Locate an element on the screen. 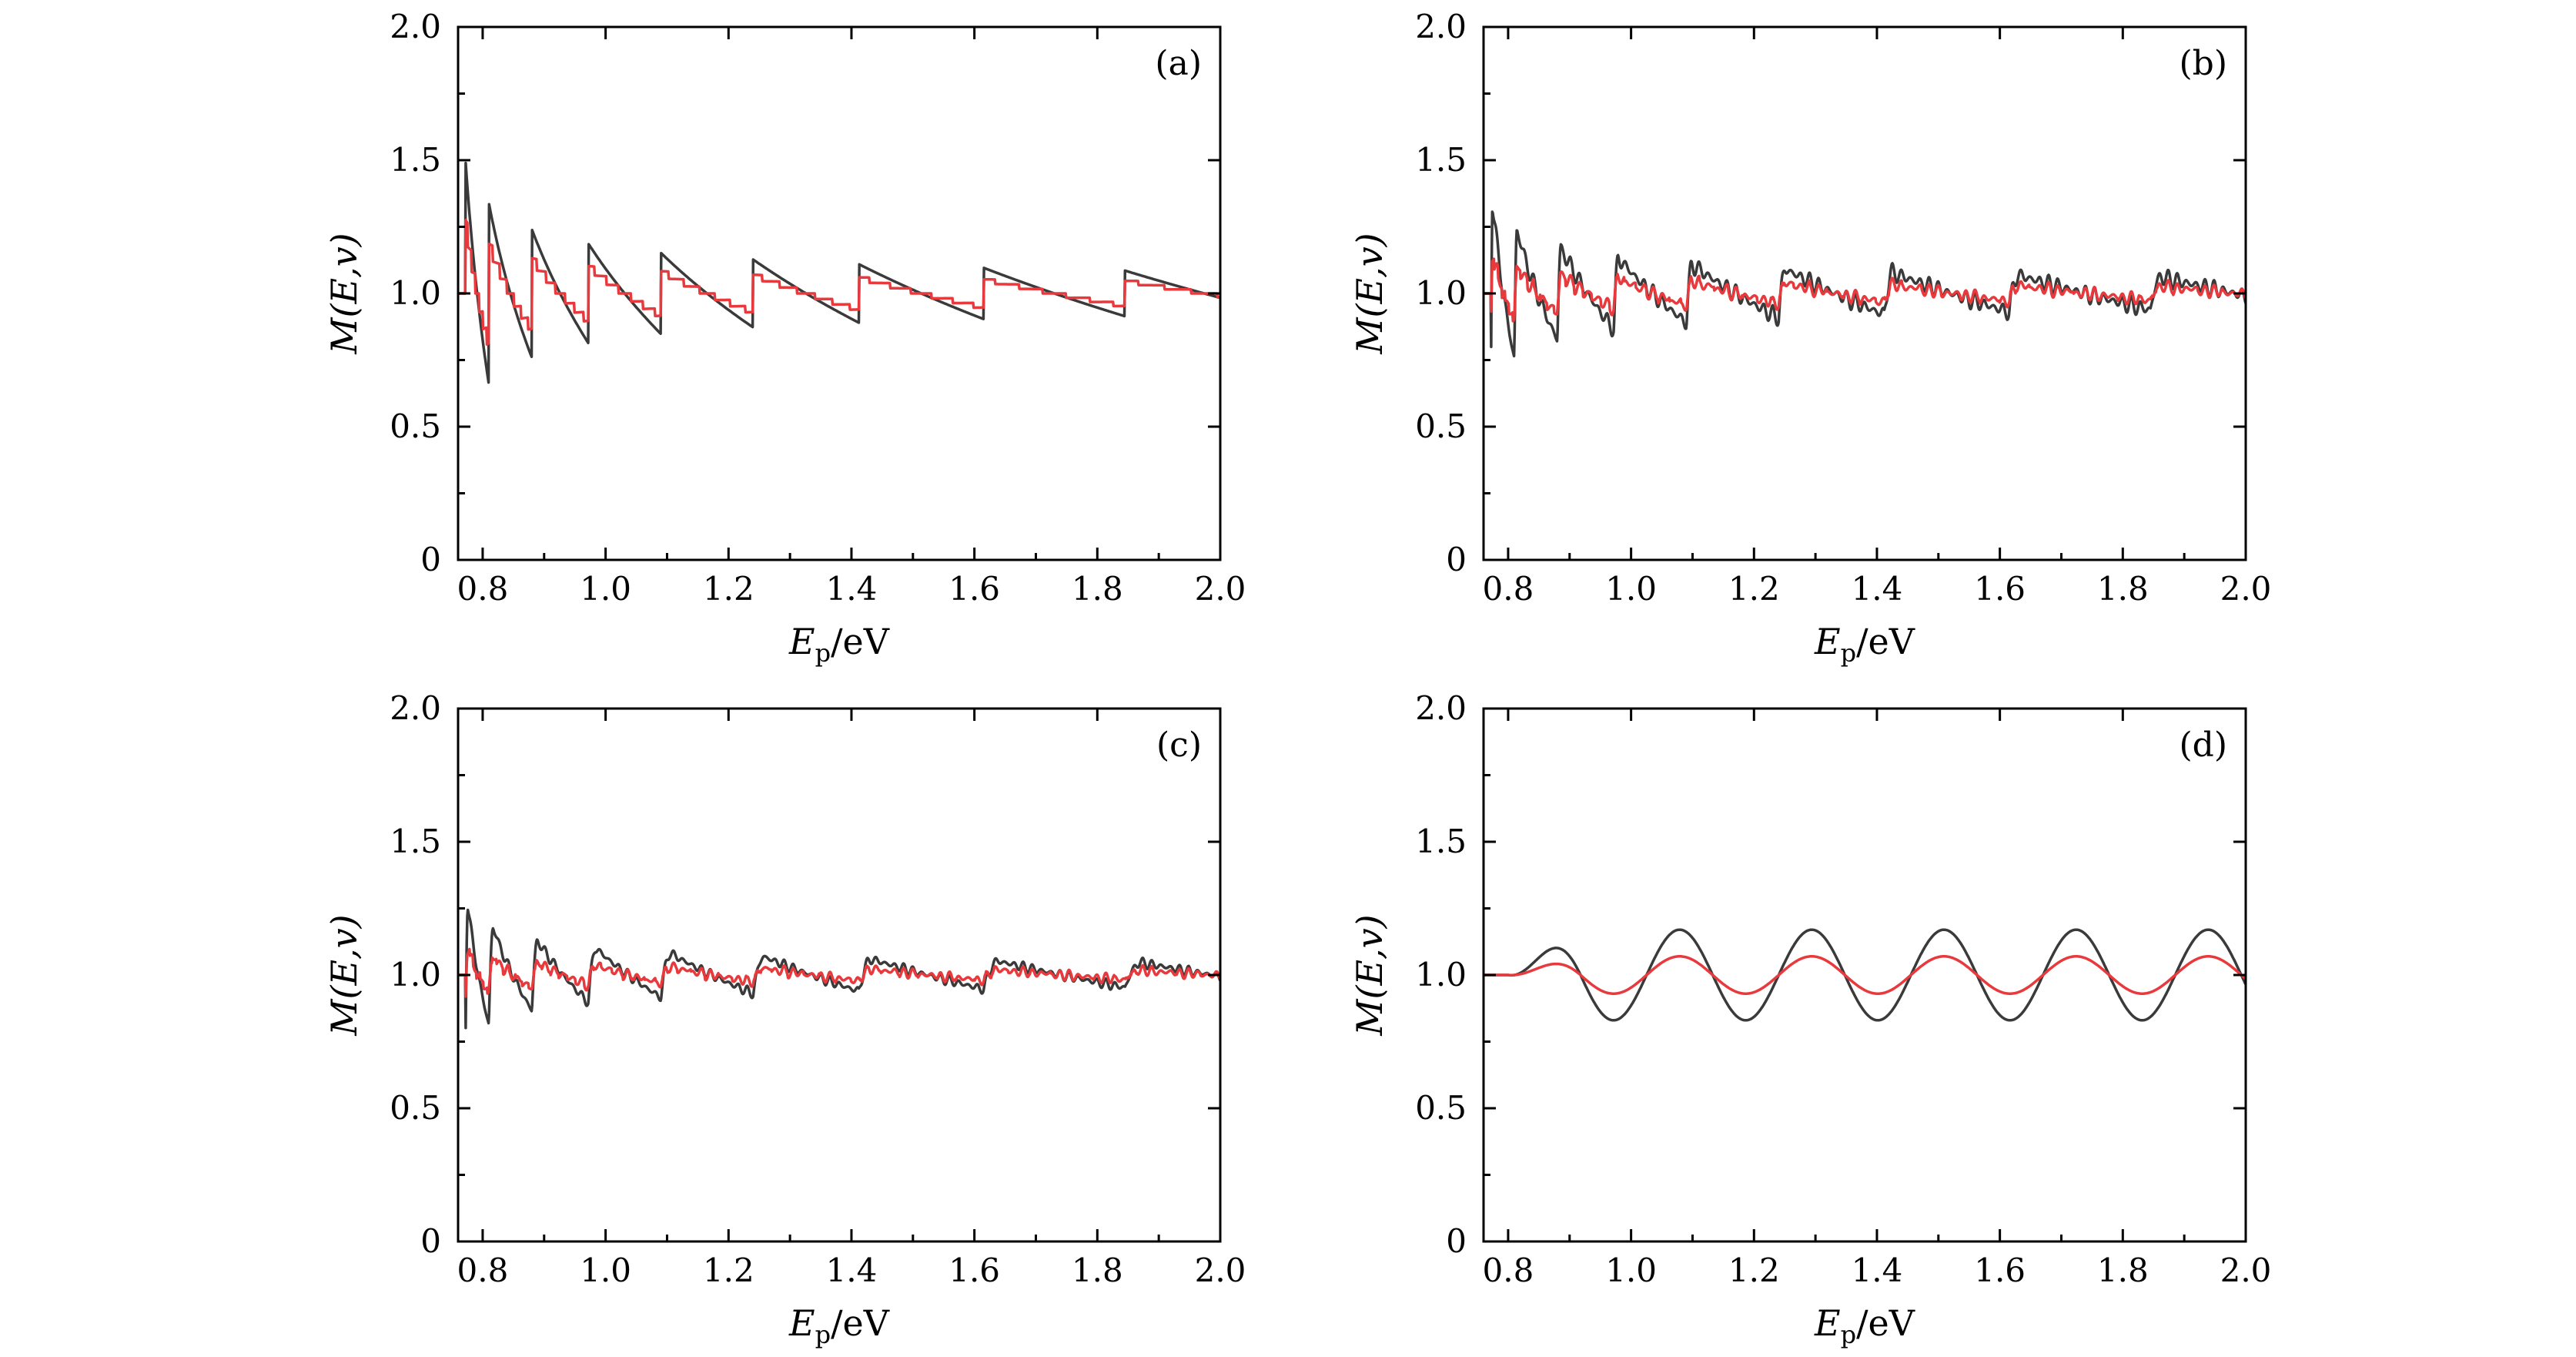  panel-label: (c) is located at coordinates (1179, 745).